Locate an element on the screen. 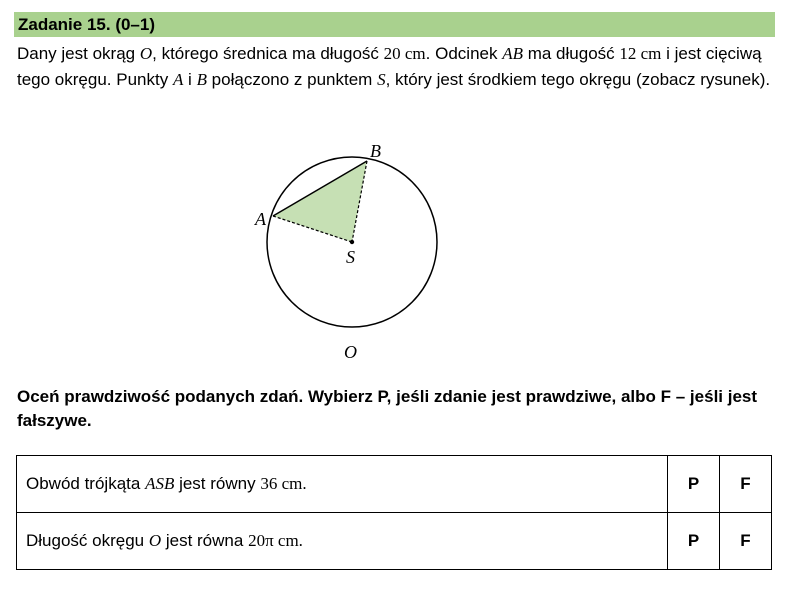 The width and height of the screenshot is (802, 598). intro-text: Dany jest okrąg is located at coordinates (78, 53).